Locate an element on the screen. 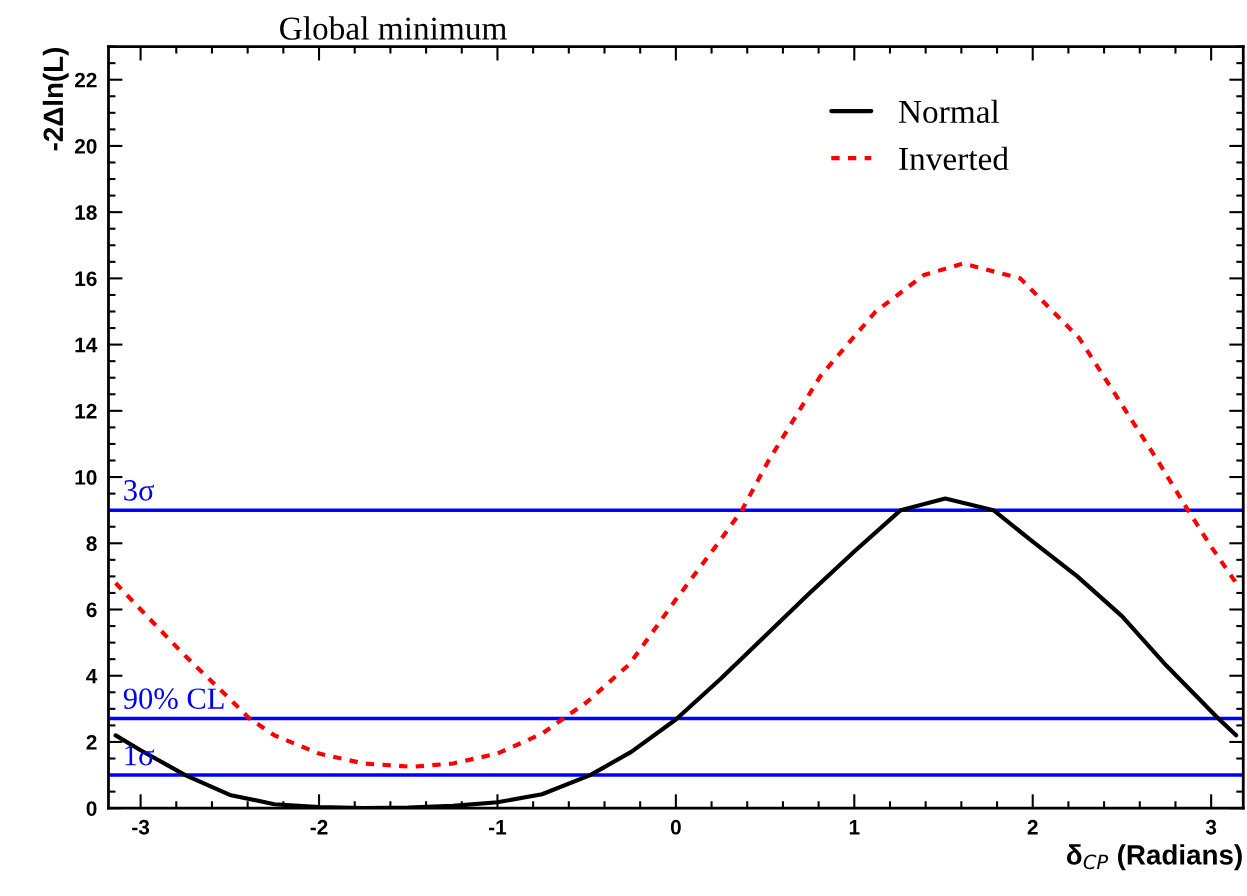  y-tick-label: 6 is located at coordinates (91, 610).